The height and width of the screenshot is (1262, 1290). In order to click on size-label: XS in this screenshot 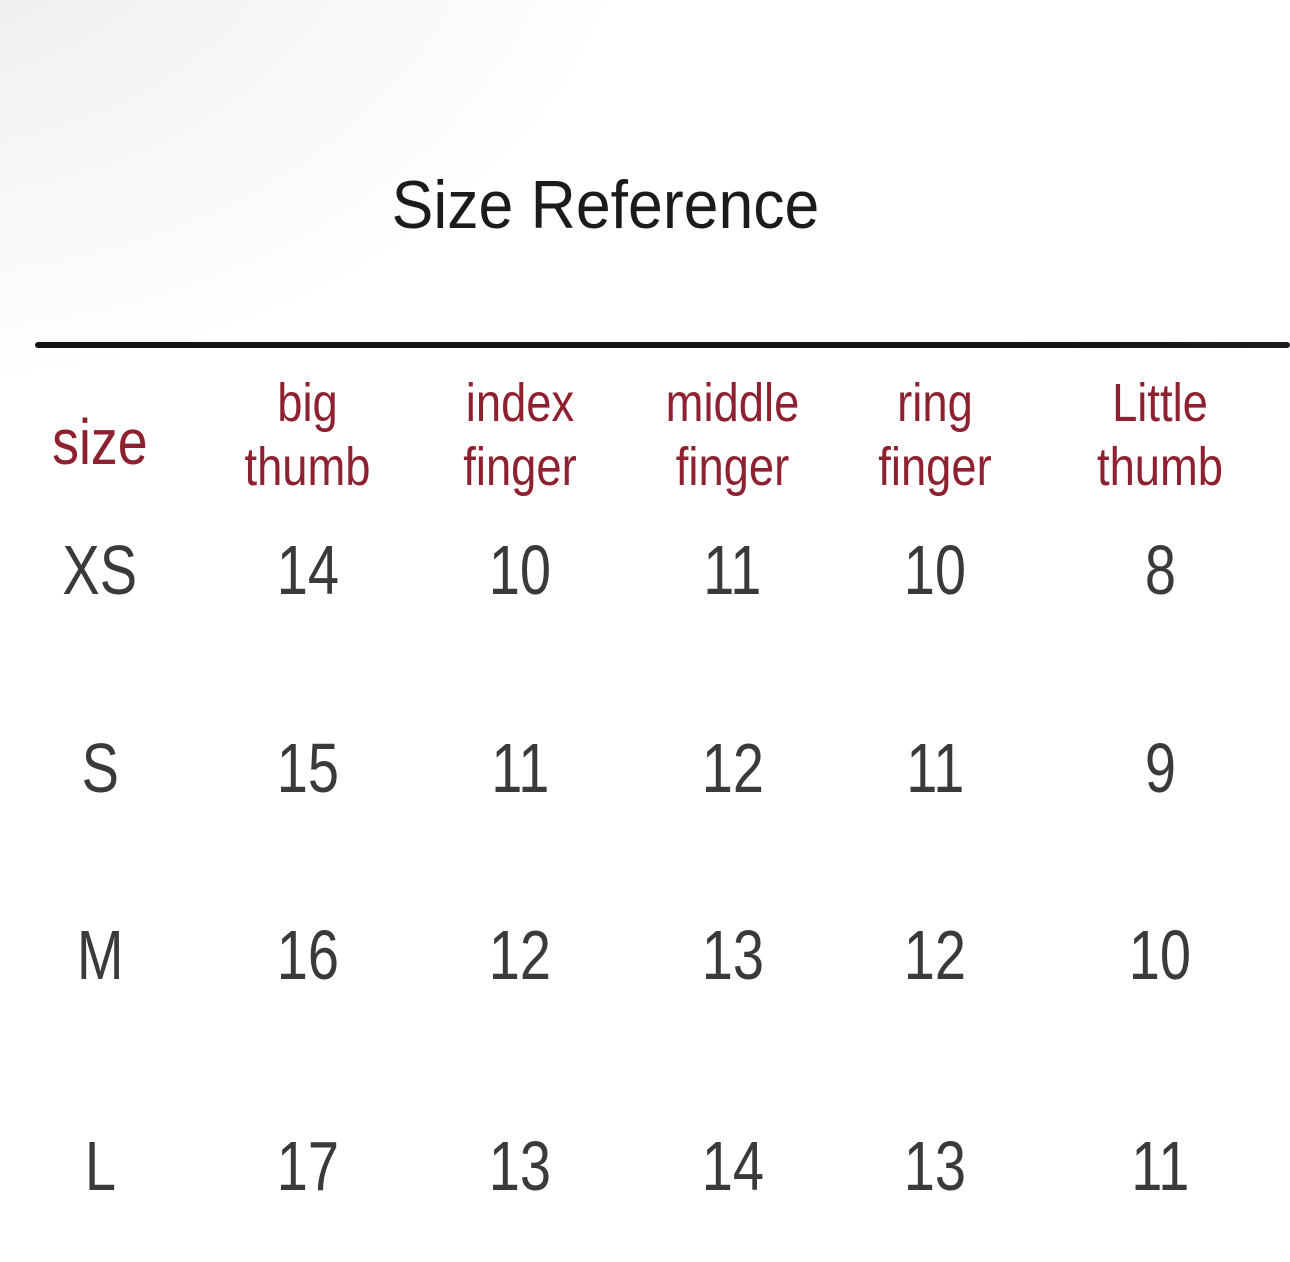, I will do `click(100, 570)`.